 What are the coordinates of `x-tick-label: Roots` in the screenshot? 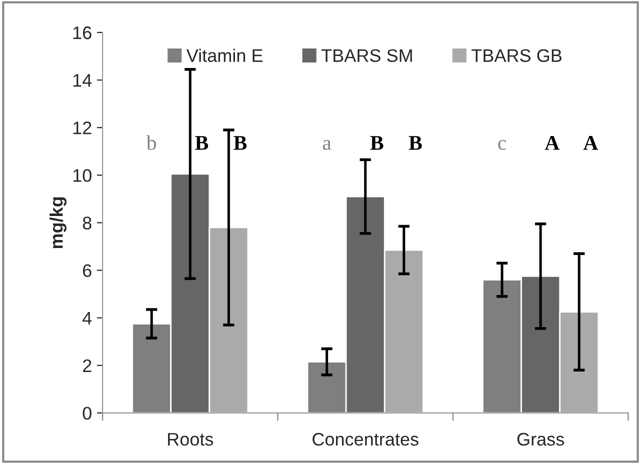 It's located at (191, 439).